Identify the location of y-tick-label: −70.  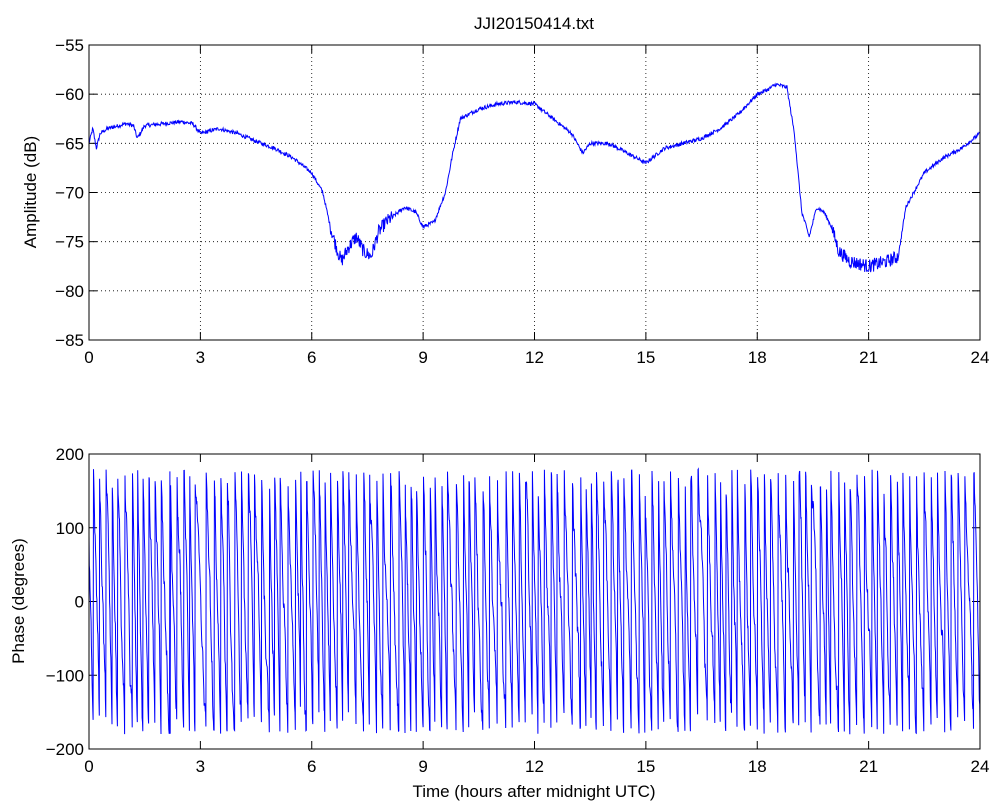
(69, 193).